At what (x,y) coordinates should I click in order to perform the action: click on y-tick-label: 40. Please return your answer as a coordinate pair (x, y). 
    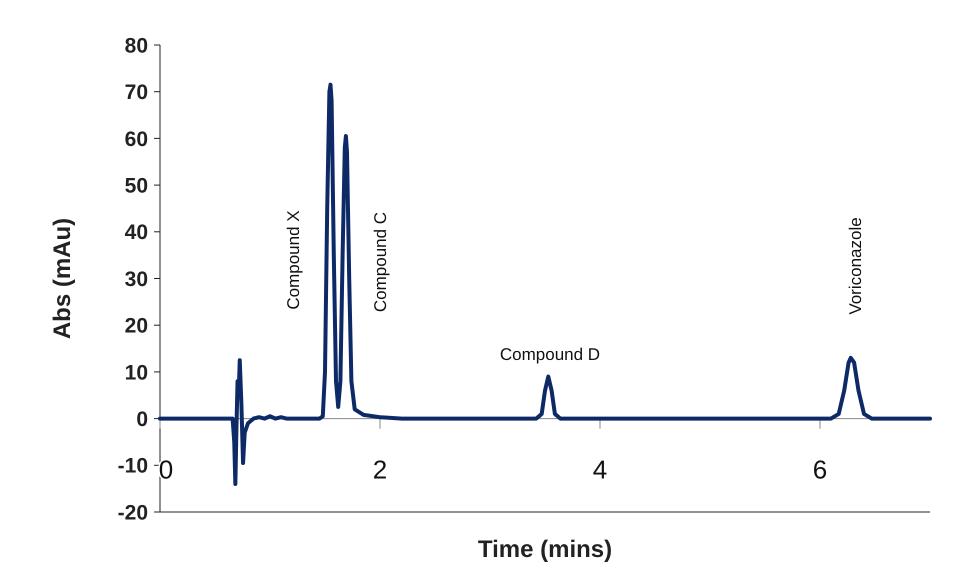
    Looking at the image, I should click on (136, 232).